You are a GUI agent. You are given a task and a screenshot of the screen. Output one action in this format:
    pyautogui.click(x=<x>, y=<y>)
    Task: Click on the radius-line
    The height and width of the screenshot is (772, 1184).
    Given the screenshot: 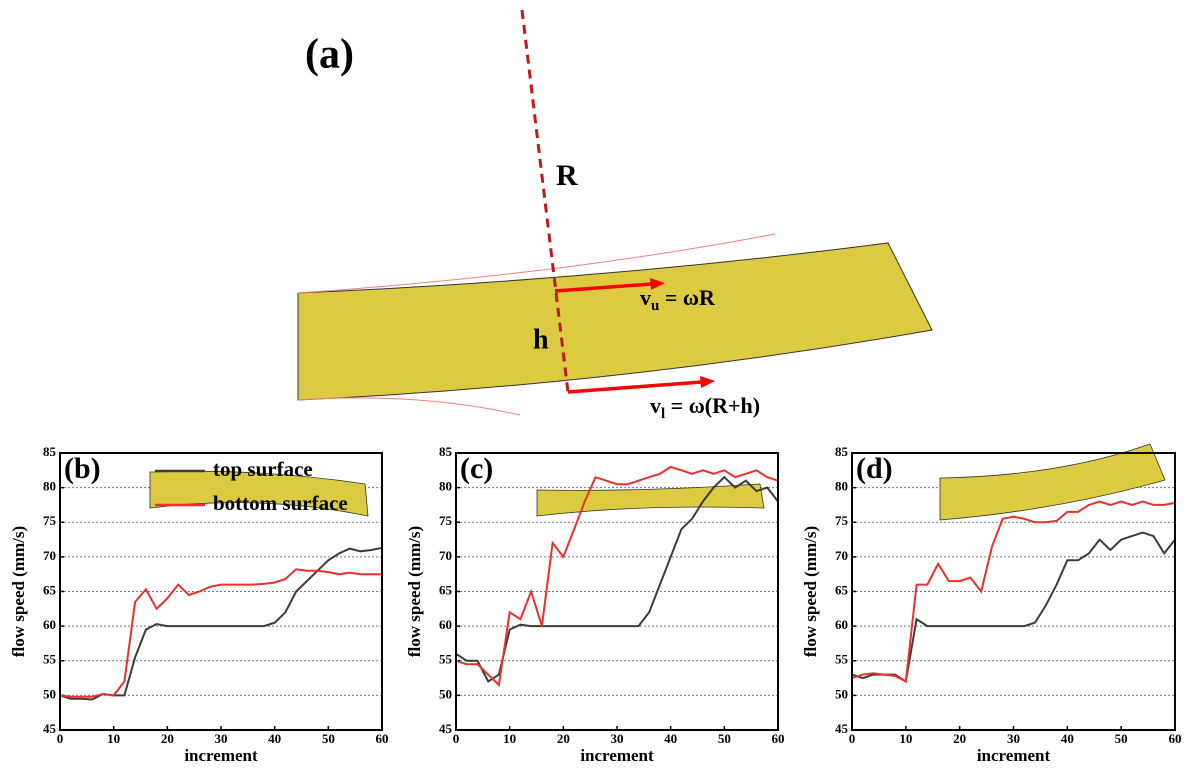 What is the action you would take?
    pyautogui.click(x=545, y=201)
    